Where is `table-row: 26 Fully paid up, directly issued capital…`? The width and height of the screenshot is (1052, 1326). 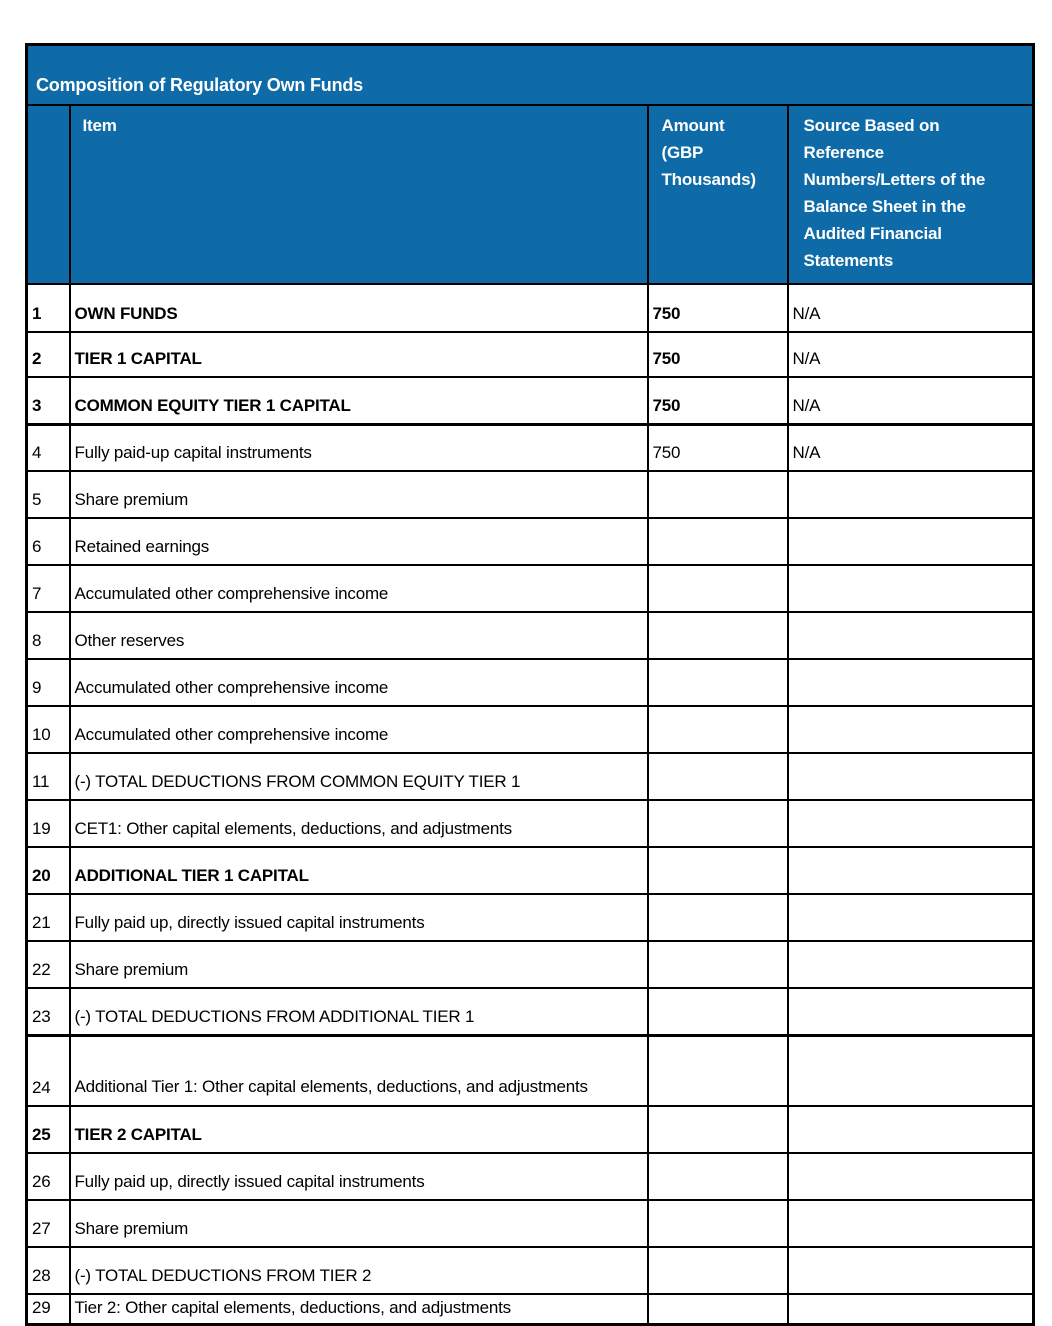 table-row: 26 Fully paid up, directly issued capital… is located at coordinates (530, 1176).